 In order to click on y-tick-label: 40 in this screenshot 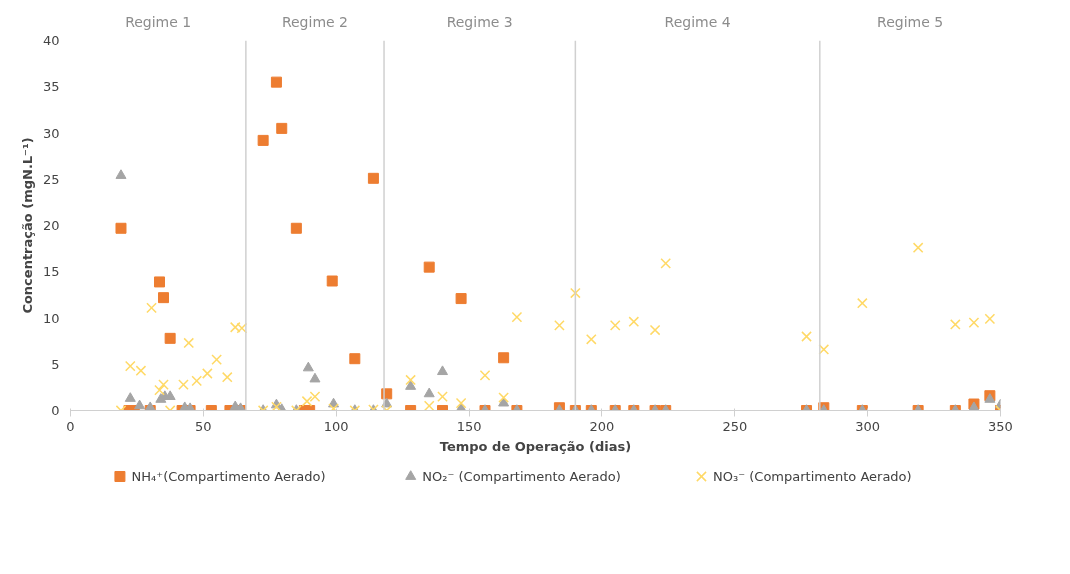, I will do `click(51, 40)`.